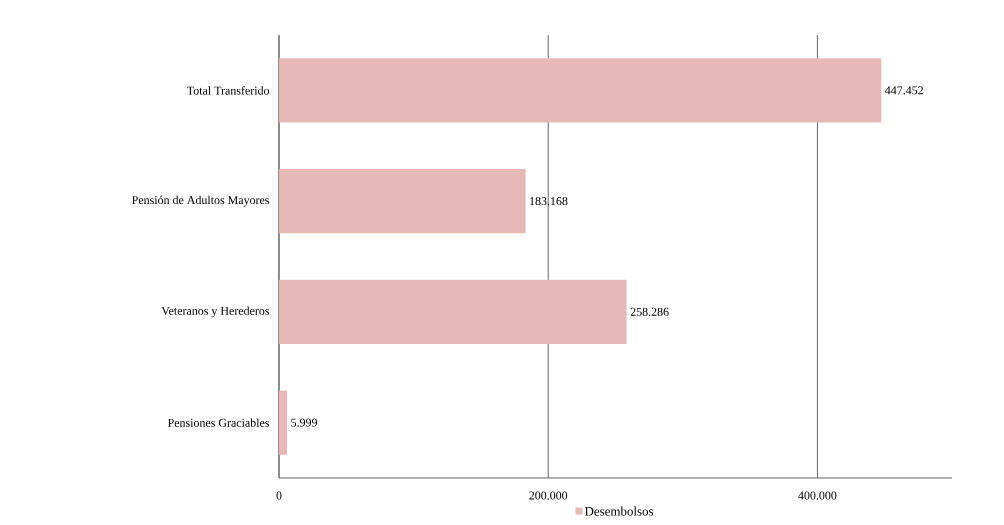  What do you see at coordinates (904, 90) in the screenshot?
I see `data-label: 447.452` at bounding box center [904, 90].